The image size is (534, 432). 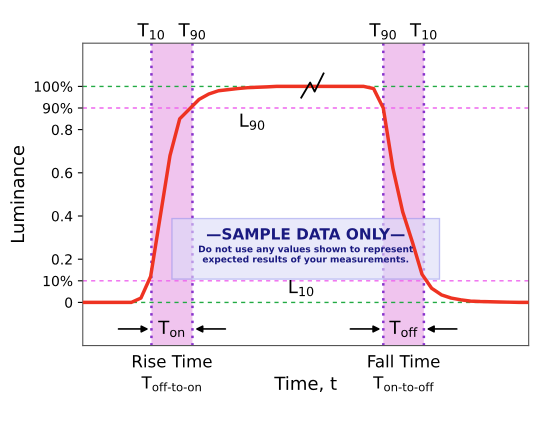 I want to click on y-tick-label: 0.2, so click(x=62, y=259).